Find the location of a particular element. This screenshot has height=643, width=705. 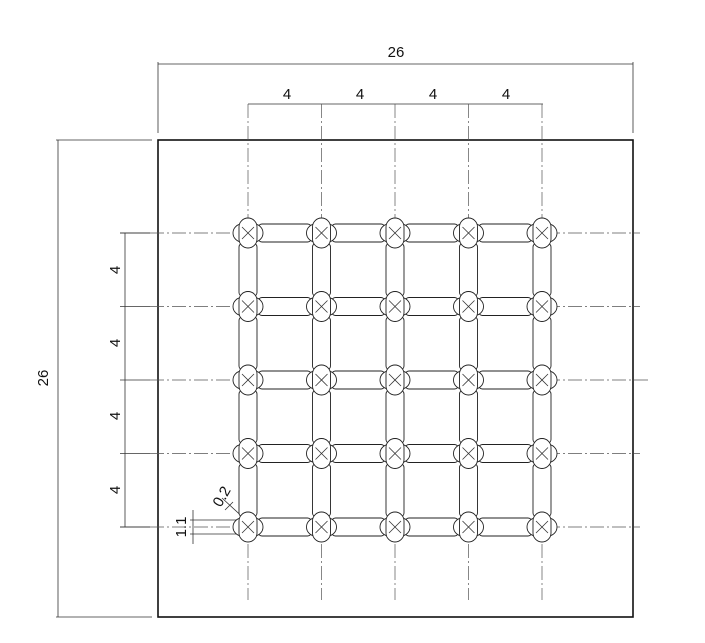

row-pitch-label-4: 4 is located at coordinates (115, 490).